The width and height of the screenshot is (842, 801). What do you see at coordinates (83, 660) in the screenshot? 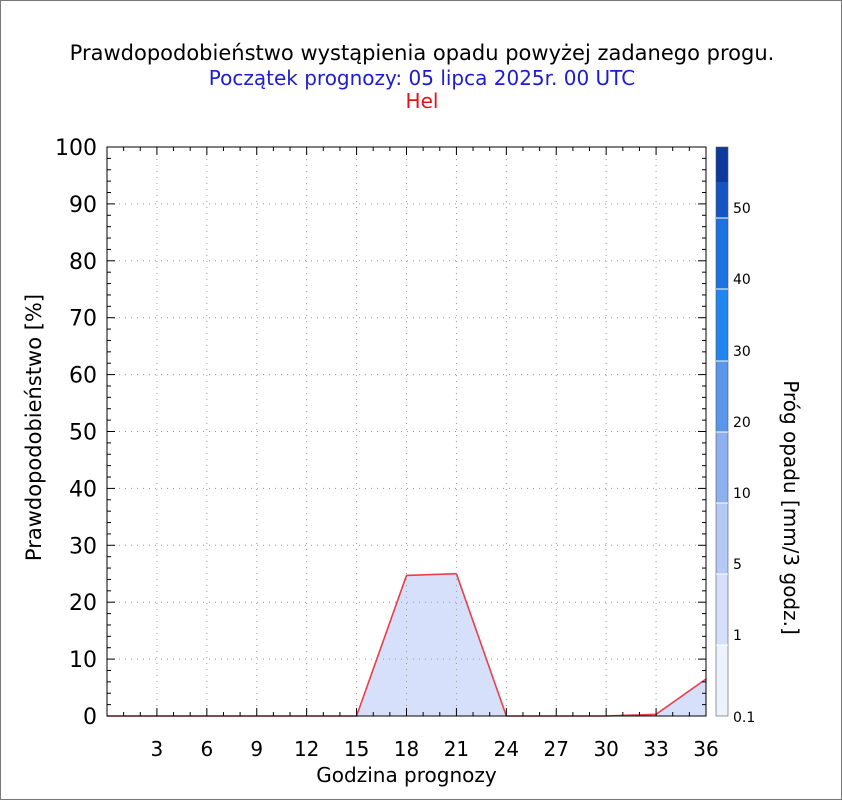
I see `y-tick-label: 10` at bounding box center [83, 660].